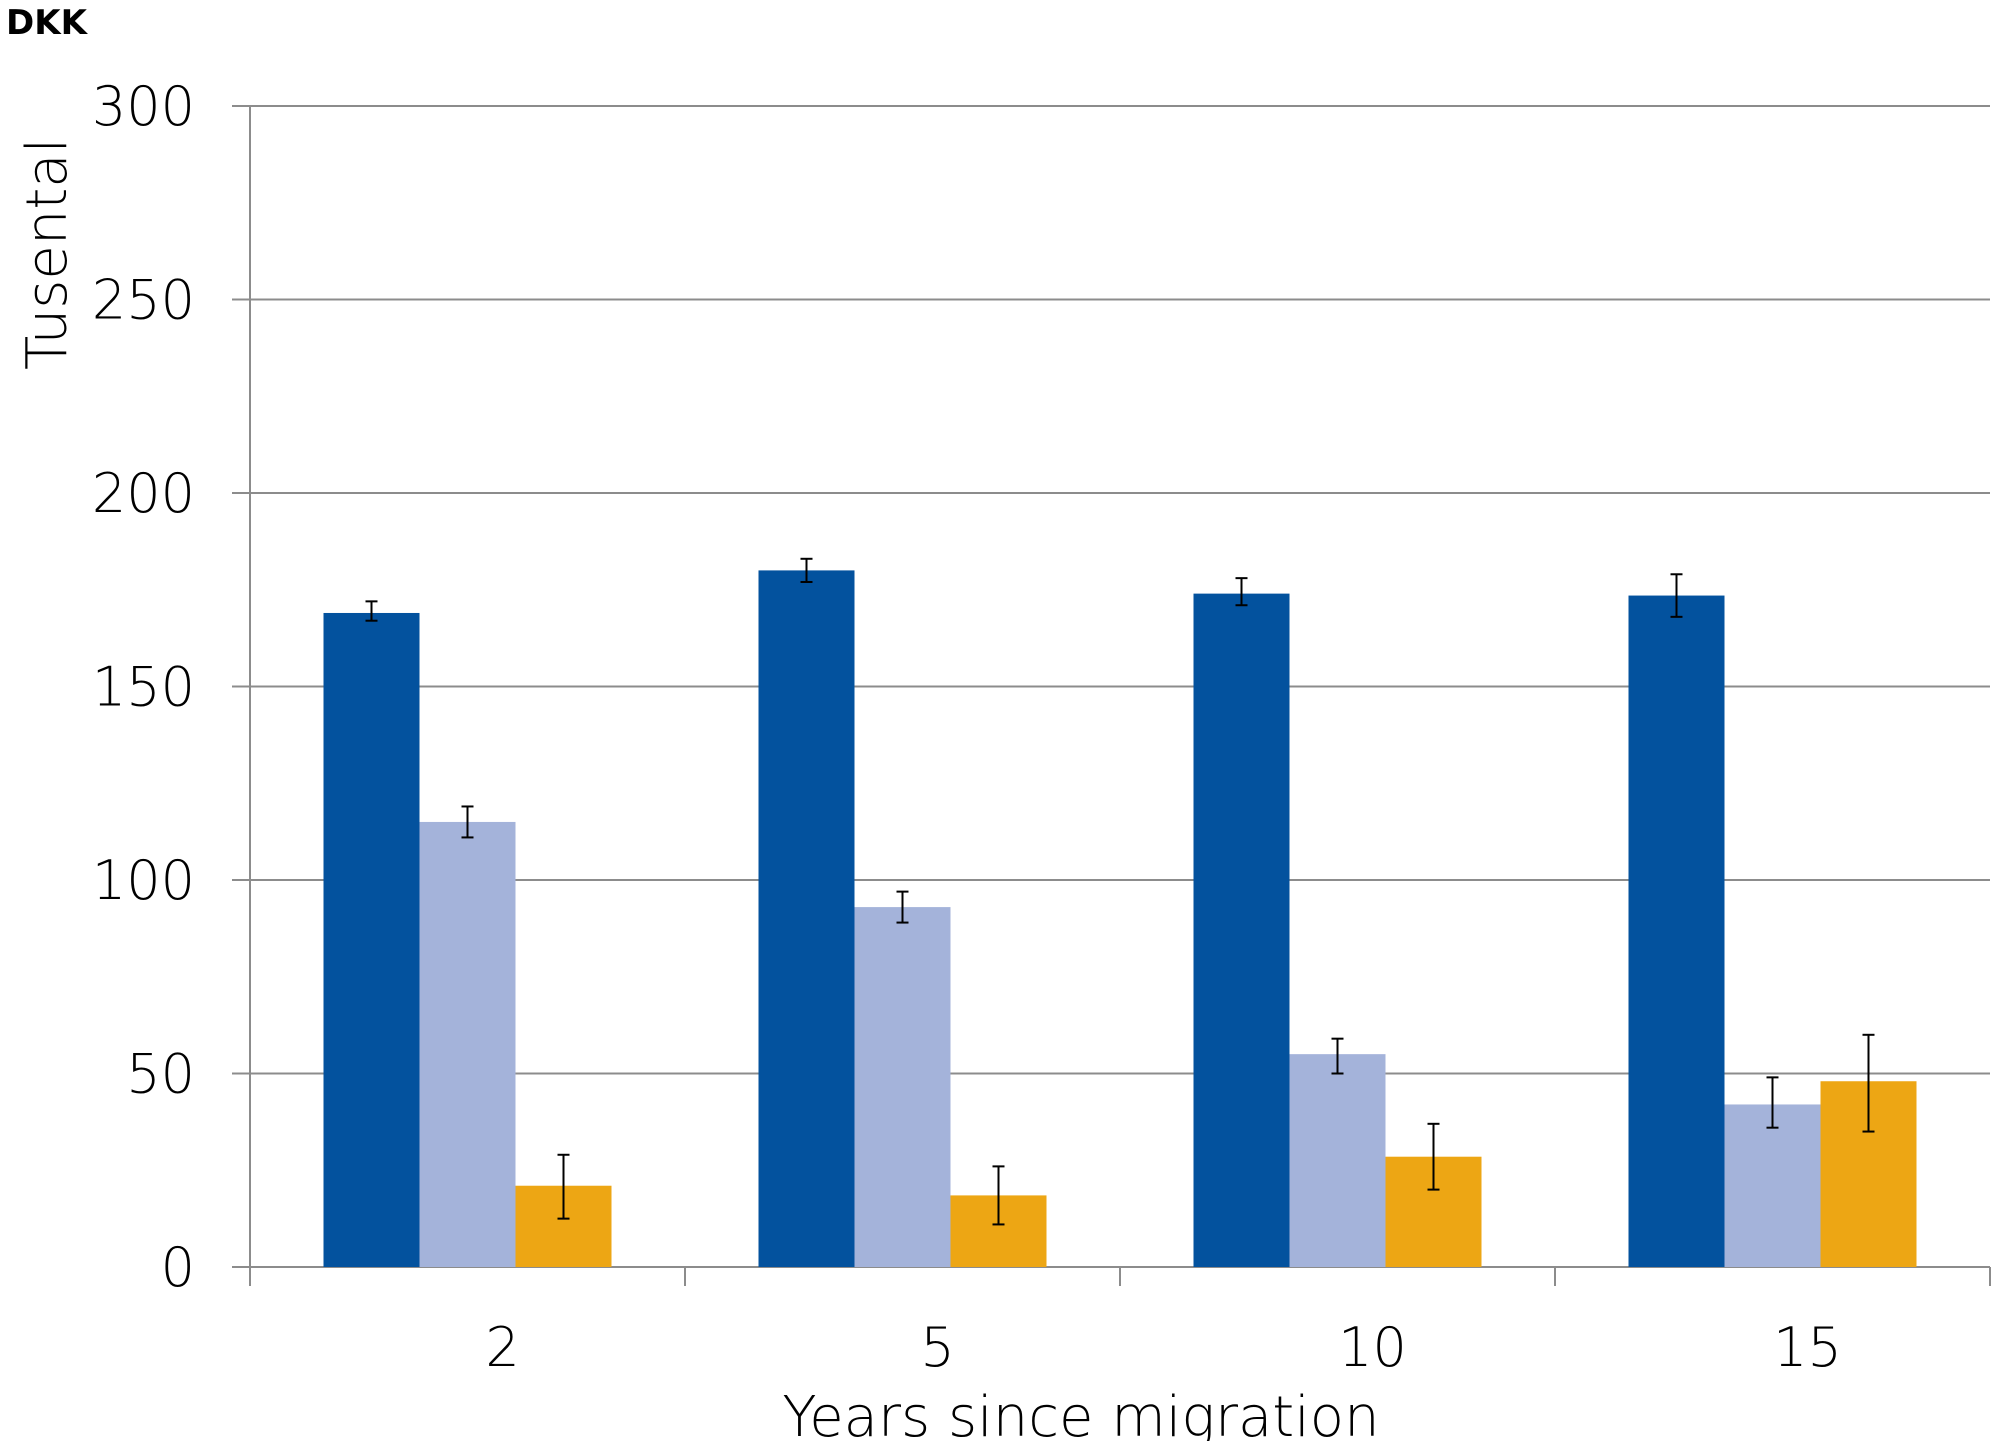 This screenshot has height=1441, width=1992. I want to click on x-axis, so click(1120, 1276).